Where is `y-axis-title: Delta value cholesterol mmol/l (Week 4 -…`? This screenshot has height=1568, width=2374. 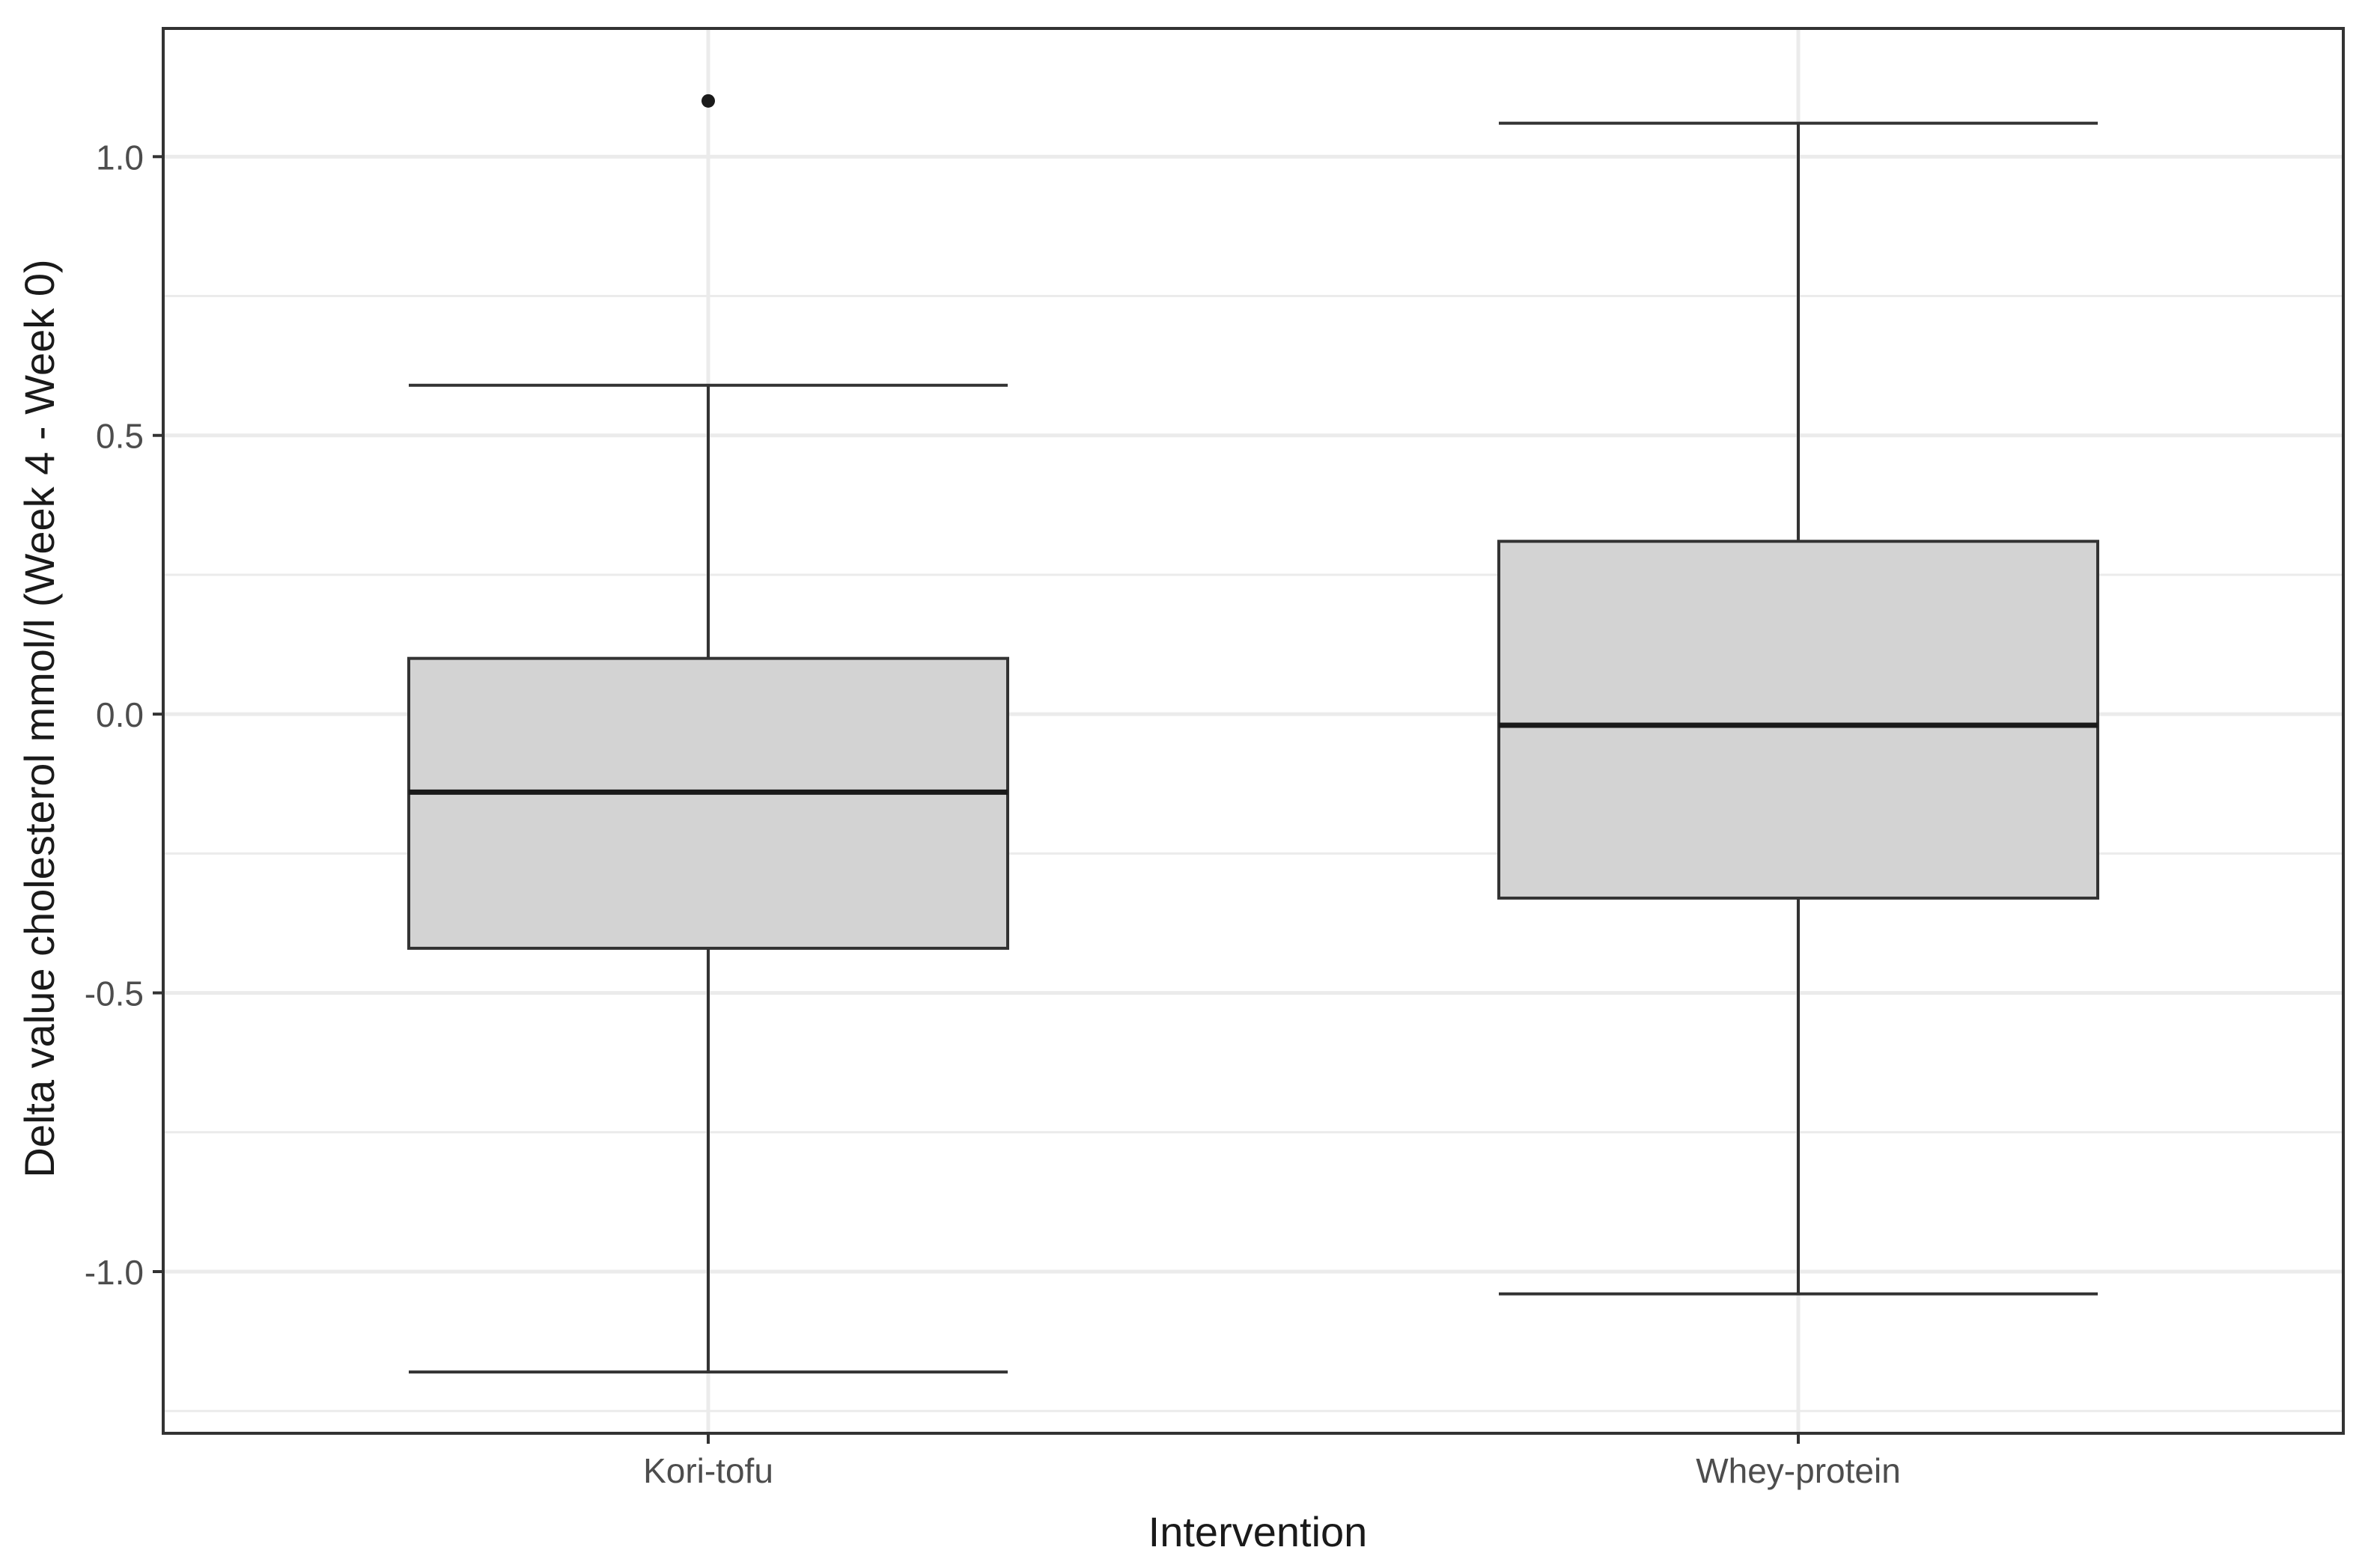 y-axis-title: Delta value cholesterol mmol/l (Week 4 -… is located at coordinates (39, 718).